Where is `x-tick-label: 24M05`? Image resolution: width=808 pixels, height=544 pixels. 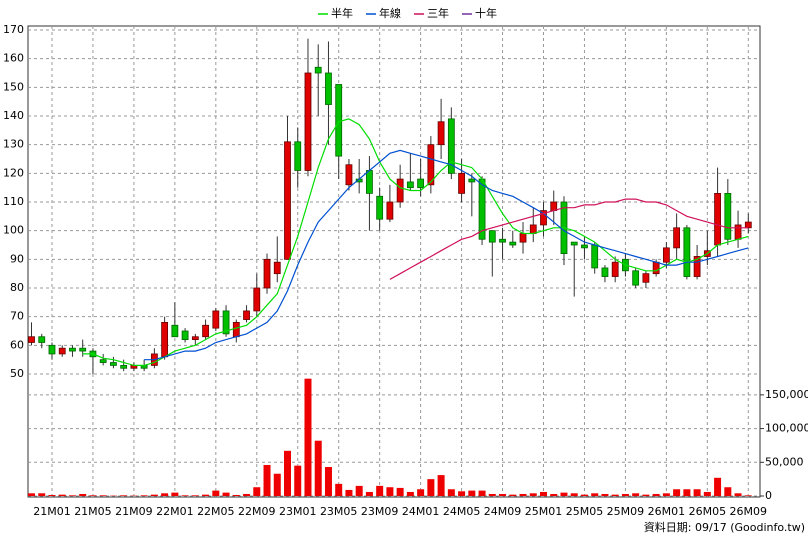 x-tick-label: 24M05 is located at coordinates (462, 511).